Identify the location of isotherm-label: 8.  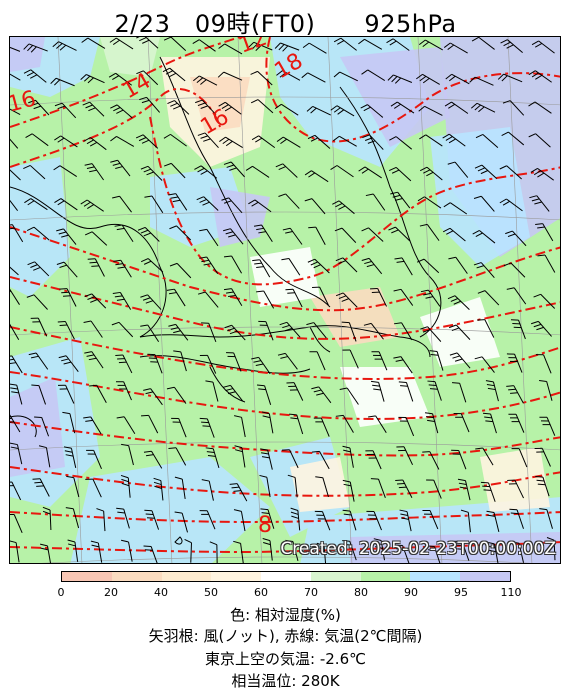
(265, 525).